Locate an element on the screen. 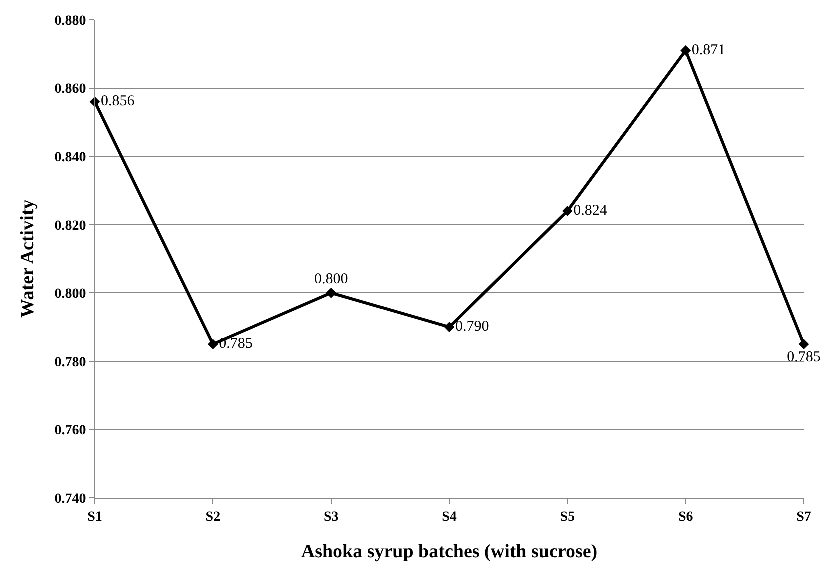  data-label: 0.824 is located at coordinates (591, 210).